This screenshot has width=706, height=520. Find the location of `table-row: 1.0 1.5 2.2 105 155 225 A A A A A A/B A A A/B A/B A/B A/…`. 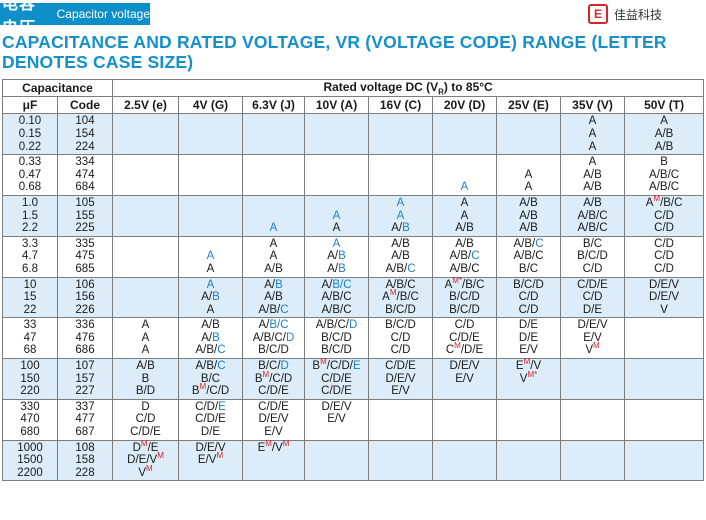

table-row: 1.0 1.5 2.2 105 155 225 A A A A A A/B A A A/B A/B A/B A/… is located at coordinates (353, 215).